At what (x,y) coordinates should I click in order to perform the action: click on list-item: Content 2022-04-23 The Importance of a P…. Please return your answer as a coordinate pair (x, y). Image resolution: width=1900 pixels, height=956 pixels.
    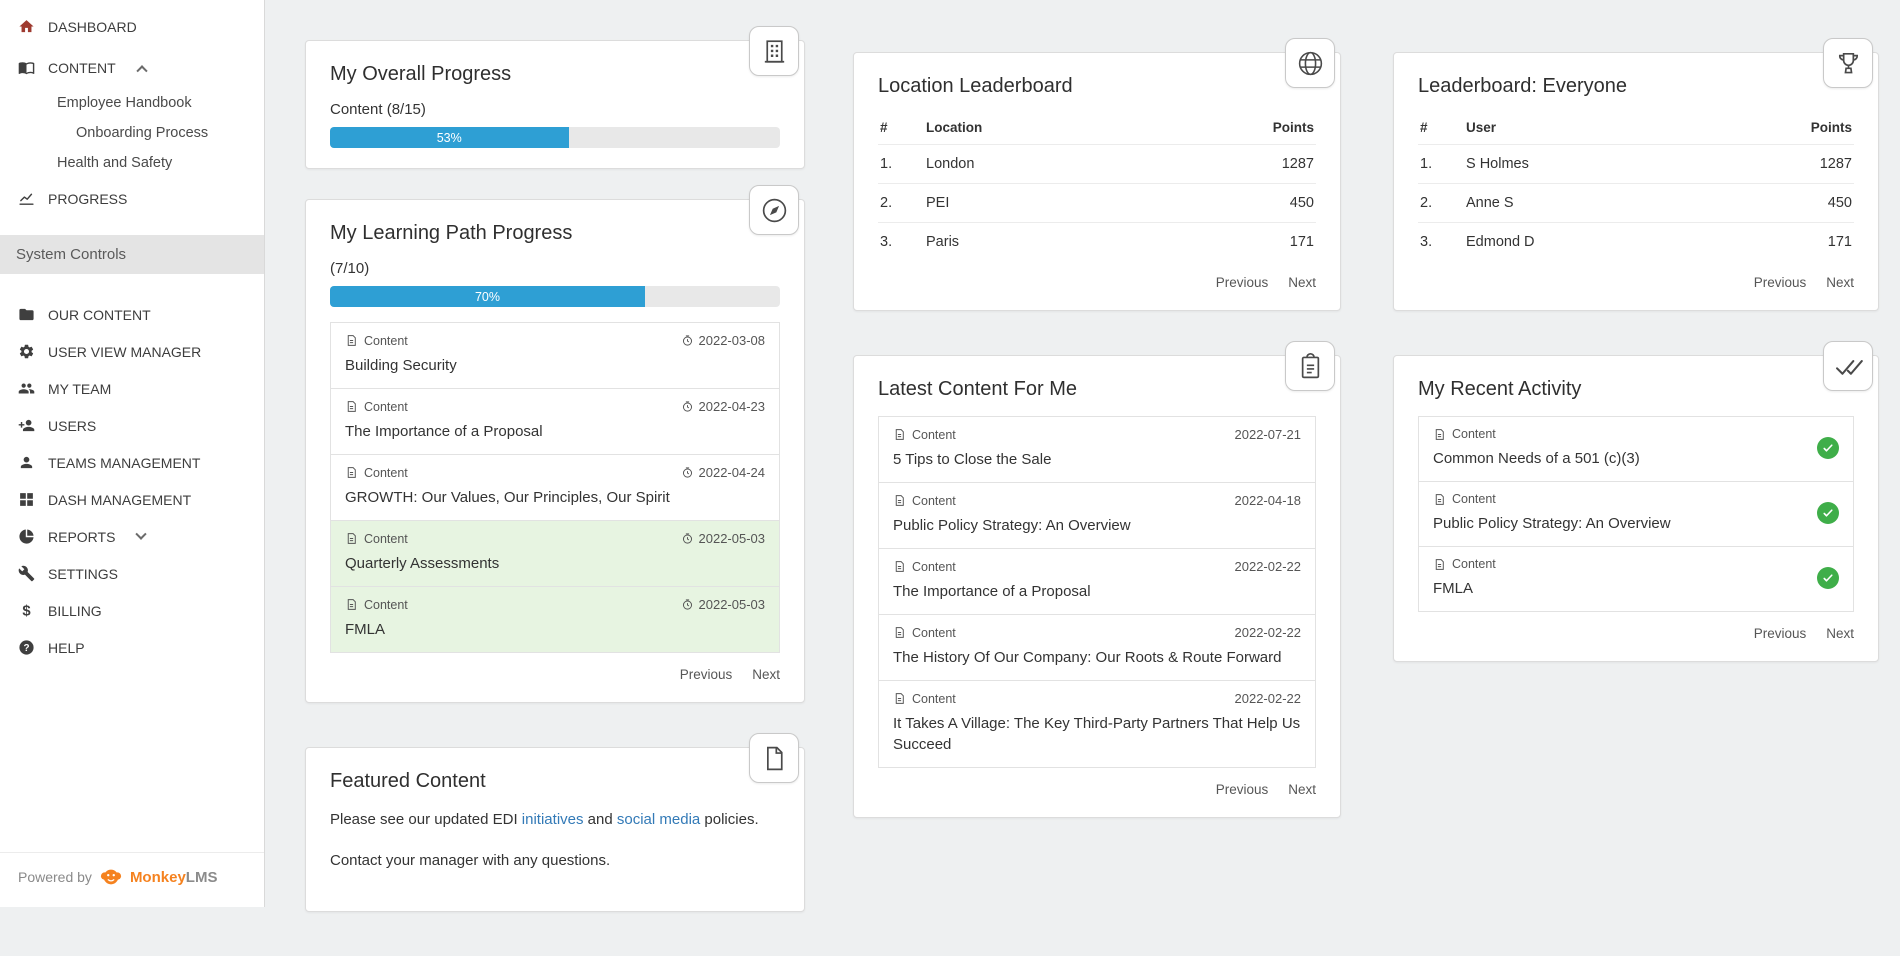
    Looking at the image, I should click on (555, 421).